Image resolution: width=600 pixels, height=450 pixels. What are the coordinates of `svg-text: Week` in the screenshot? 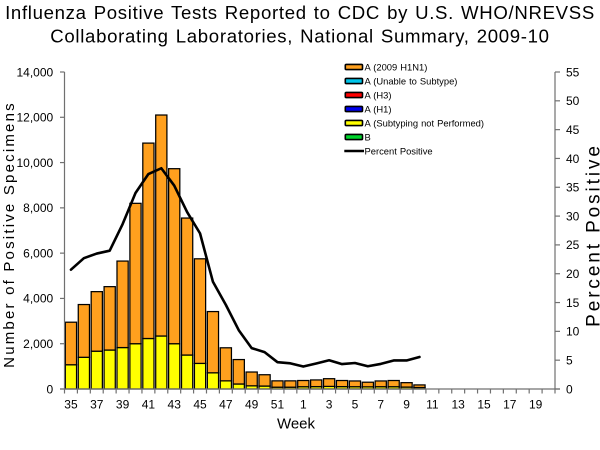 It's located at (296, 424).